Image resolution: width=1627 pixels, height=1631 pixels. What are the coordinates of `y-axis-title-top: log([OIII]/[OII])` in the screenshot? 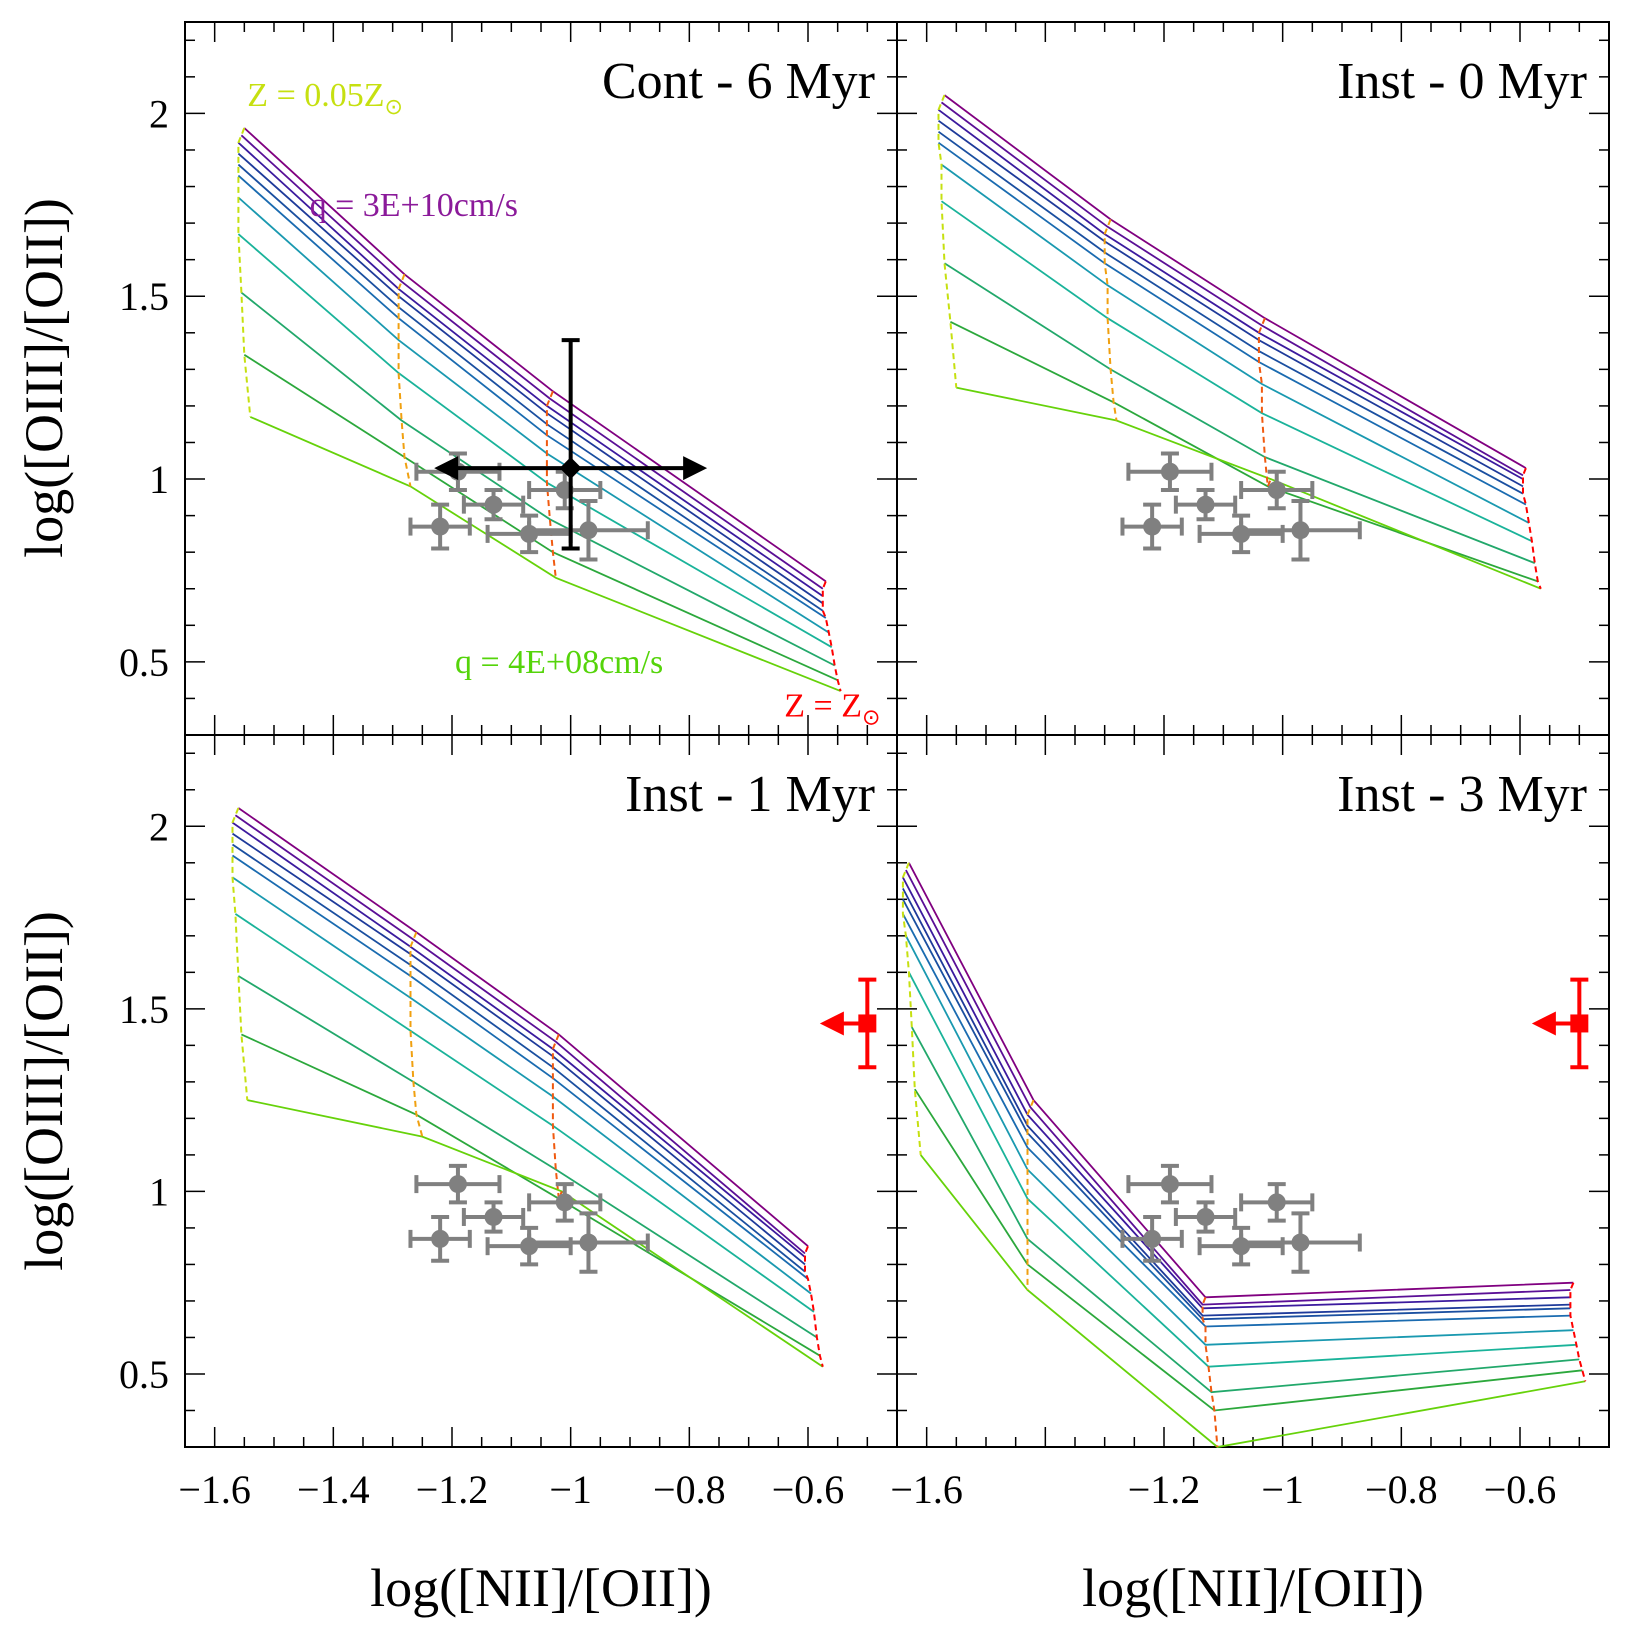 It's located at (44, 378).